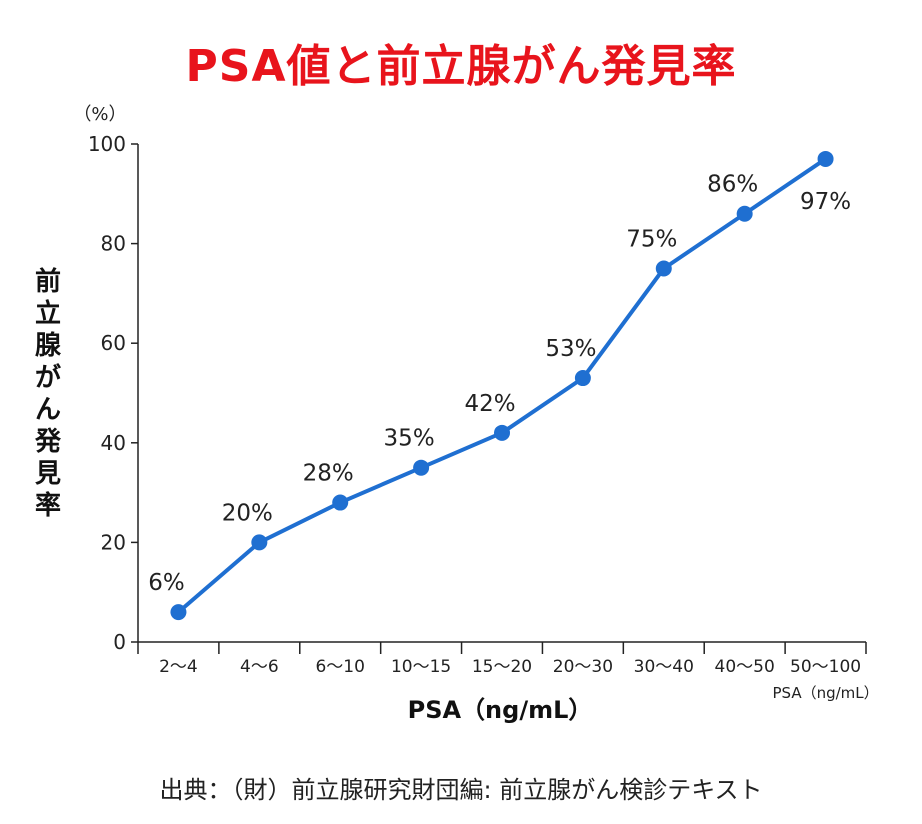 This screenshot has width=922, height=824. What do you see at coordinates (247, 513) in the screenshot?
I see `data-label: 20%` at bounding box center [247, 513].